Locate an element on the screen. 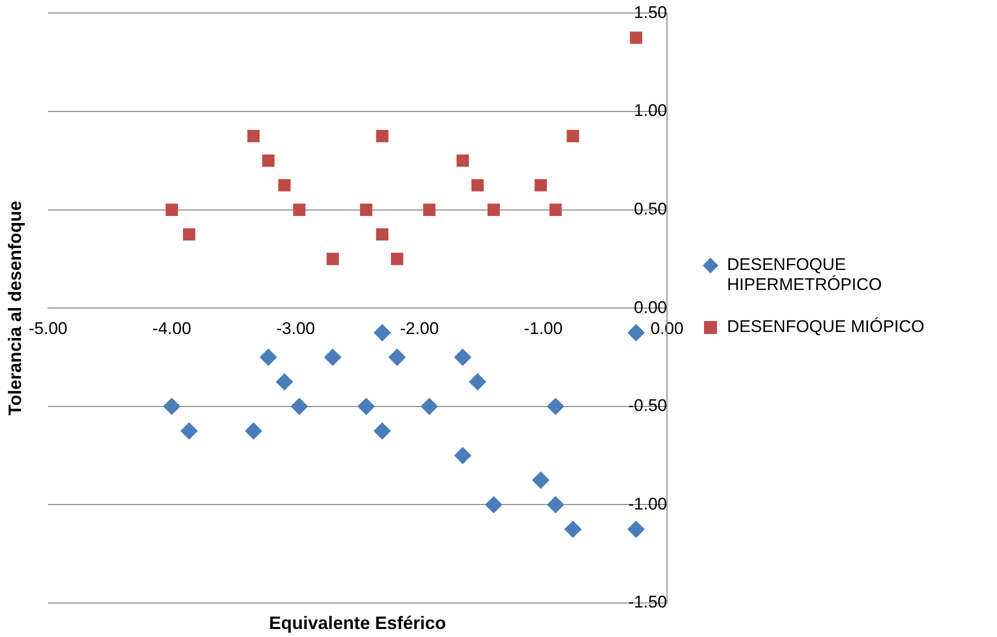 Image resolution: width=997 pixels, height=637 pixels. y-tick-label: -0.50 is located at coordinates (647, 406).